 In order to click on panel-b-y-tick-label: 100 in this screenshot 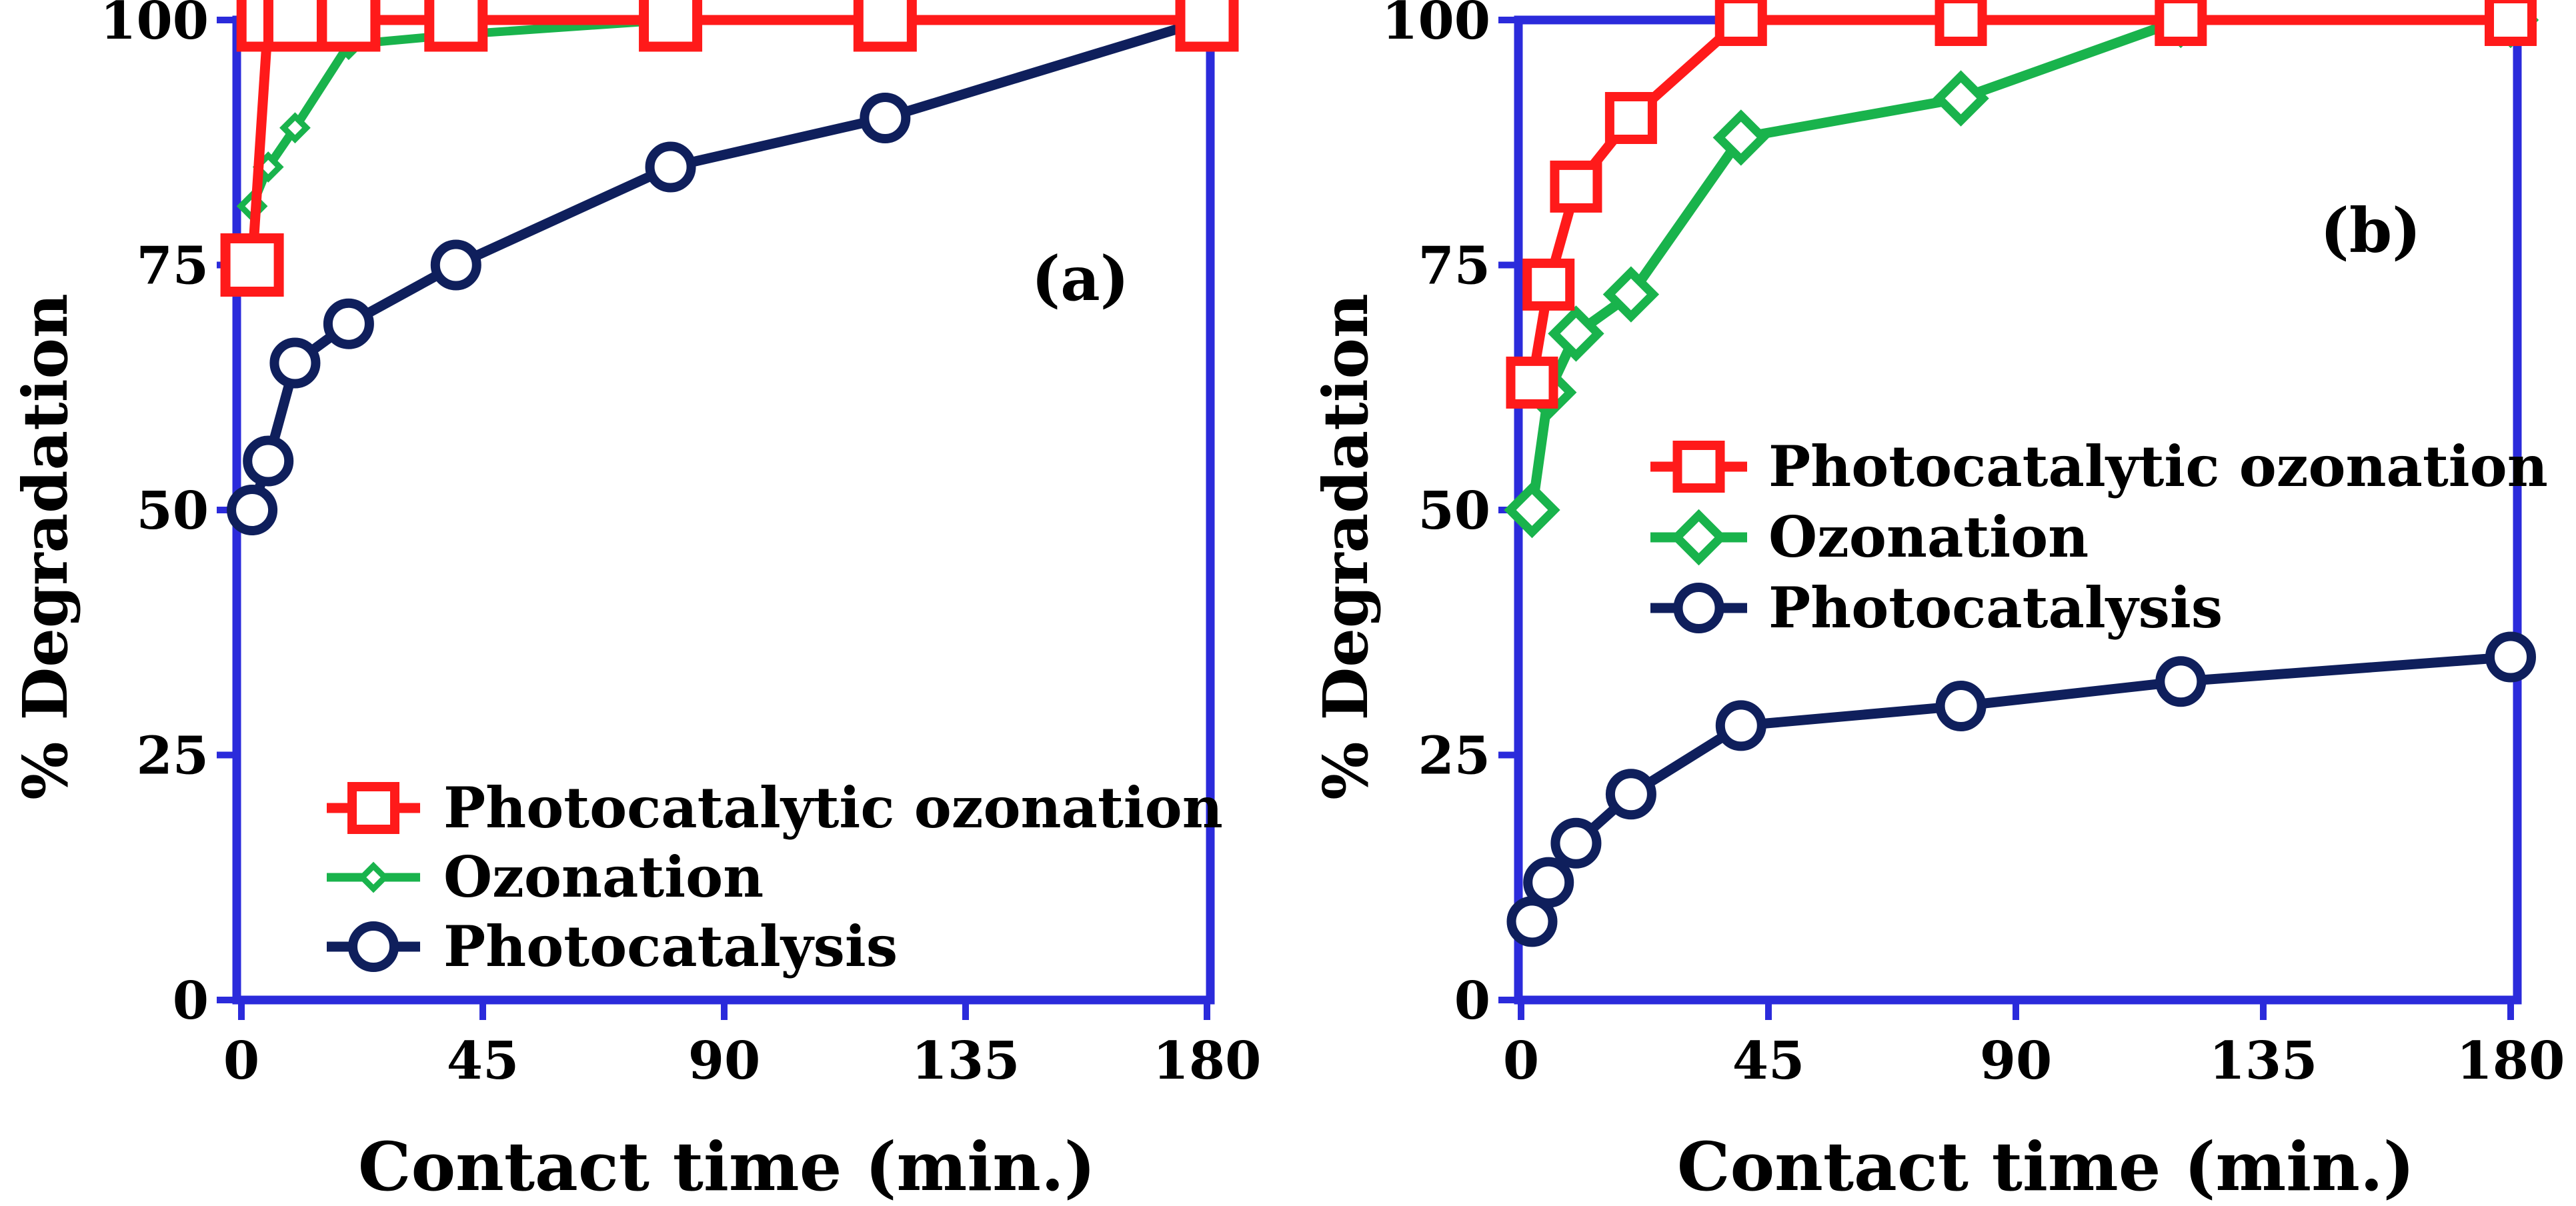, I will do `click(1436, 25)`.